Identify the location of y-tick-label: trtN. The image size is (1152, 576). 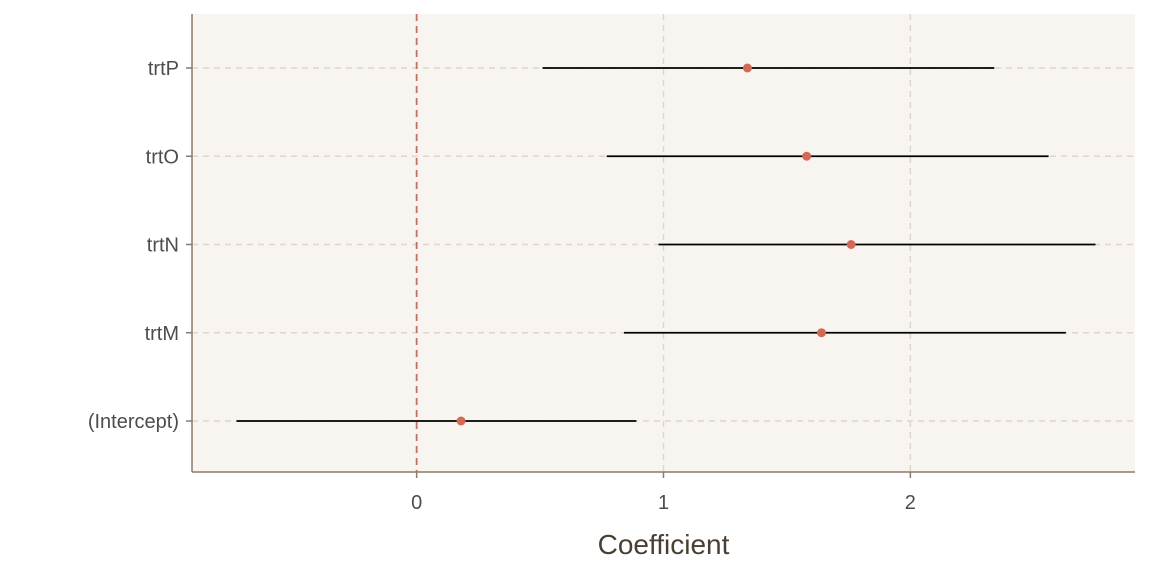
(163, 246).